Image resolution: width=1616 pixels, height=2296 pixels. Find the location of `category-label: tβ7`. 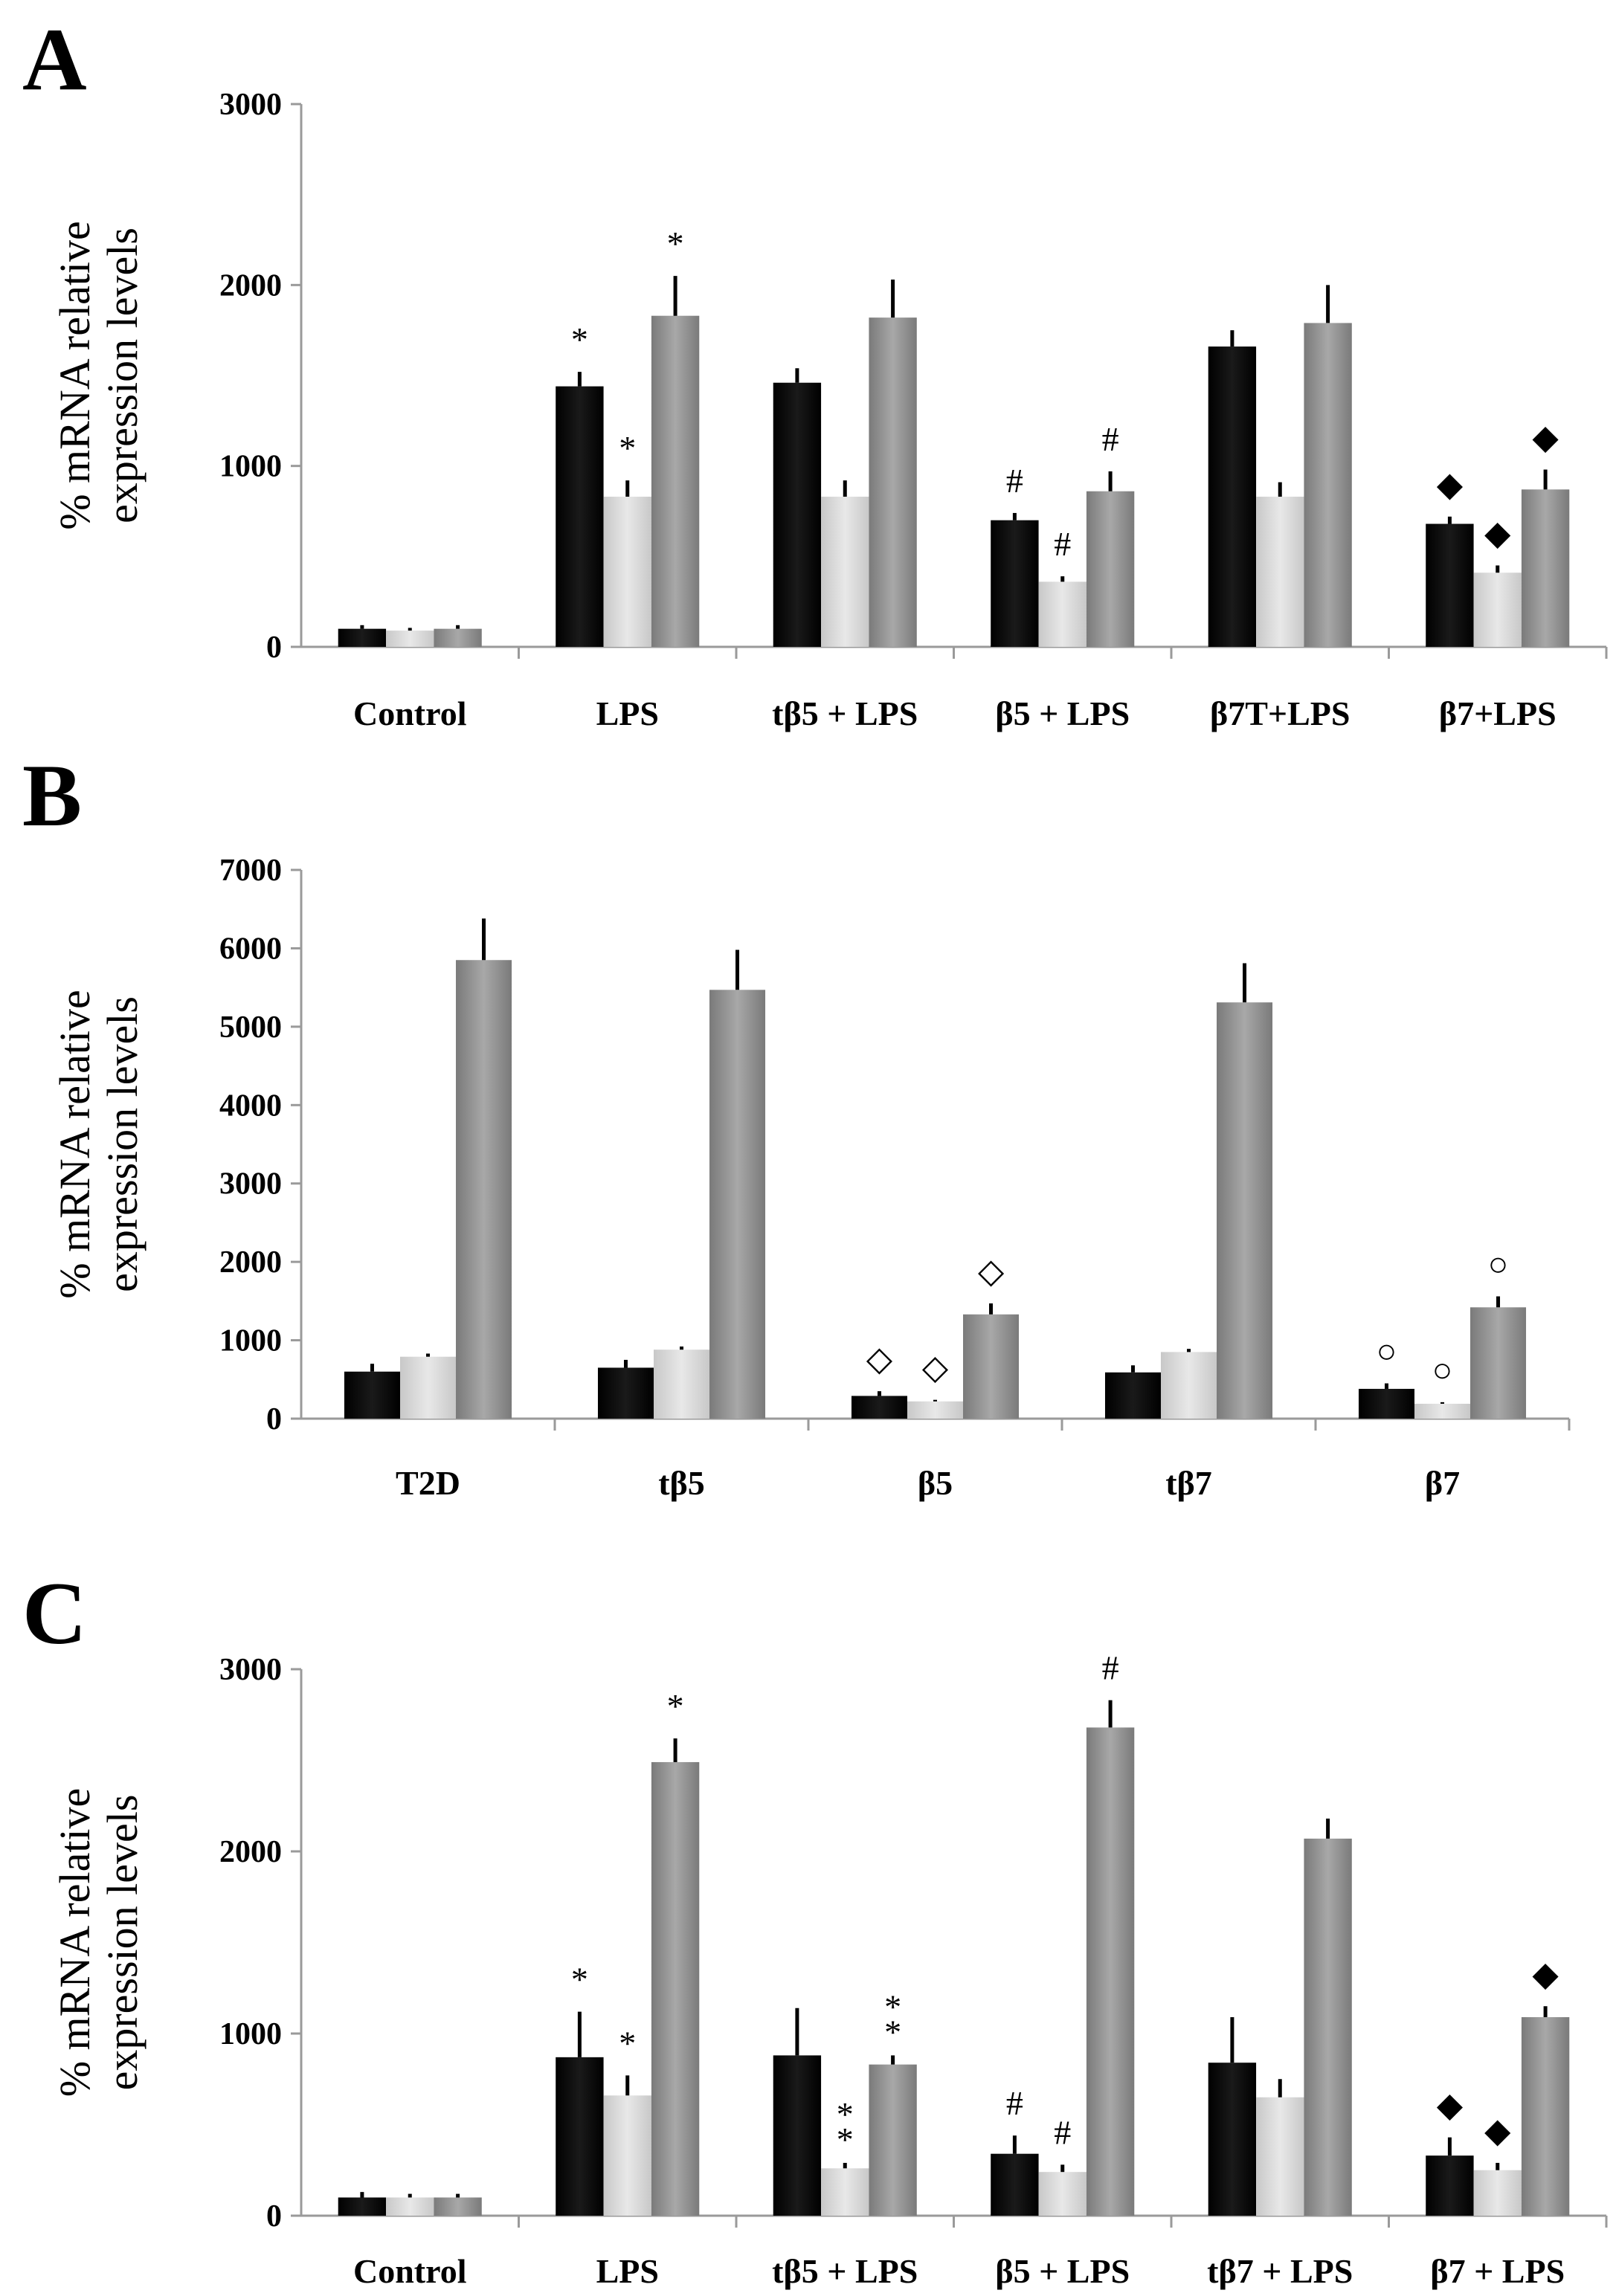

category-label: tβ7 is located at coordinates (1188, 1483).